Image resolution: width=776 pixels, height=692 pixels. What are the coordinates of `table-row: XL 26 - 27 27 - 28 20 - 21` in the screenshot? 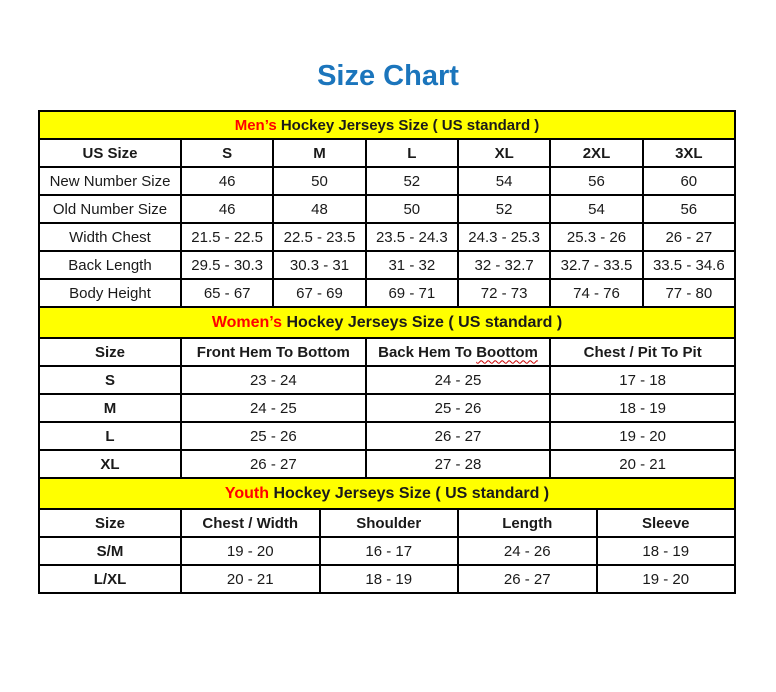 It's located at (387, 464).